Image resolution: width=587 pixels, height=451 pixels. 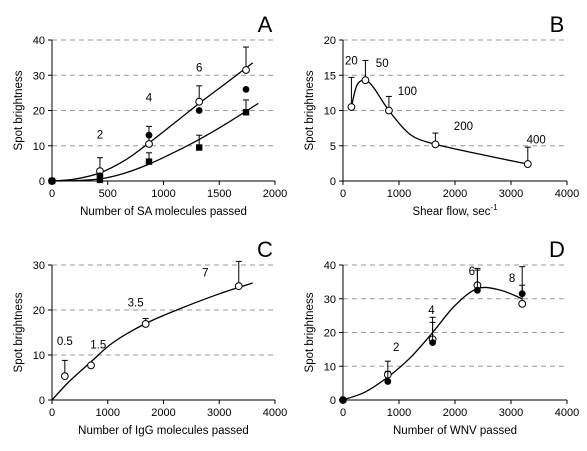 What do you see at coordinates (265, 24) in the screenshot?
I see `panel-letter: A` at bounding box center [265, 24].